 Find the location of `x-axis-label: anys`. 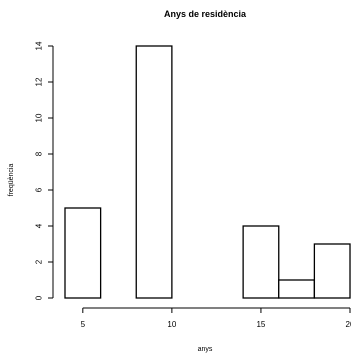

x-axis-label: anys is located at coordinates (205, 349).